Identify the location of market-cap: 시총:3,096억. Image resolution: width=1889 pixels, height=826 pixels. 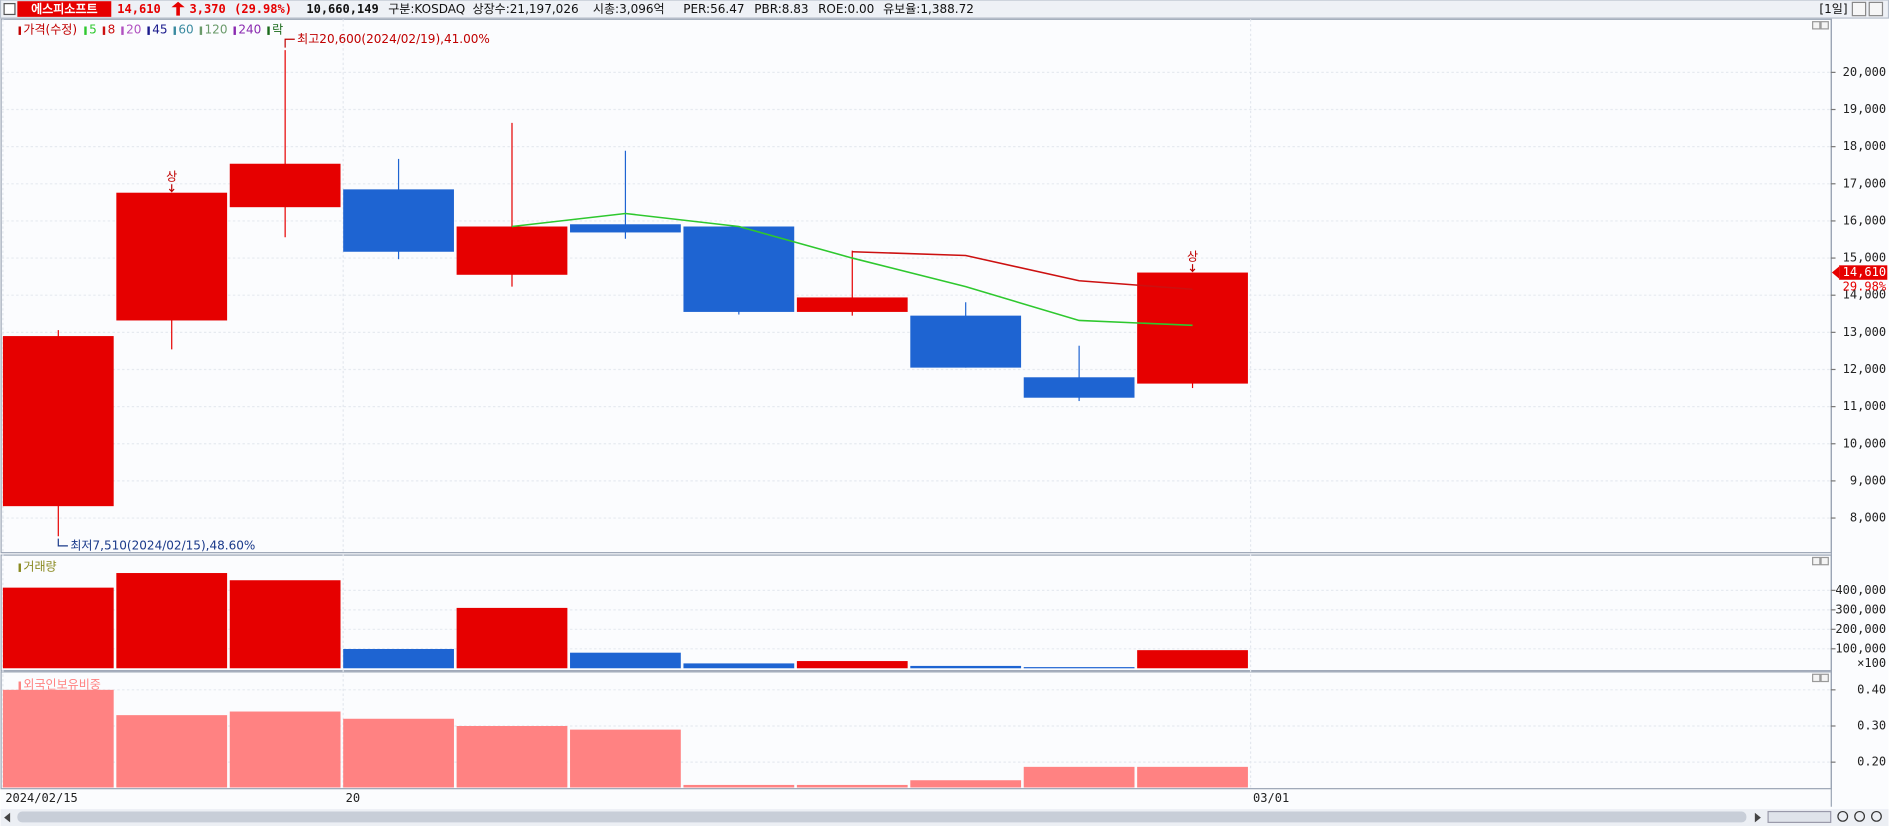
(629, 9).